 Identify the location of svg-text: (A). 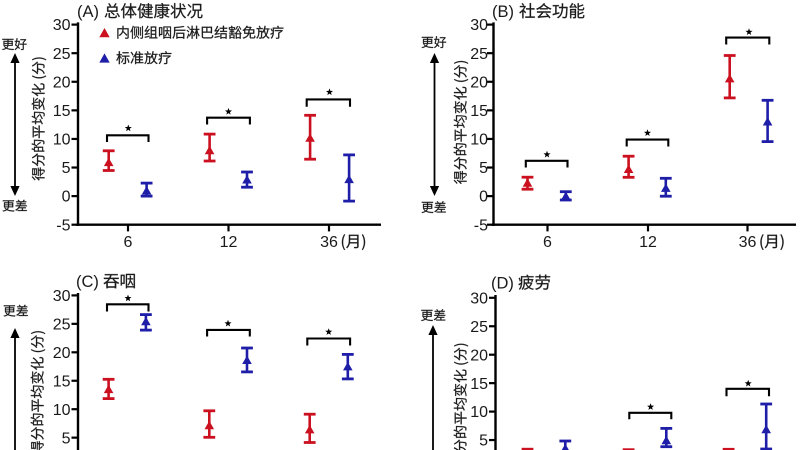
(88, 12).